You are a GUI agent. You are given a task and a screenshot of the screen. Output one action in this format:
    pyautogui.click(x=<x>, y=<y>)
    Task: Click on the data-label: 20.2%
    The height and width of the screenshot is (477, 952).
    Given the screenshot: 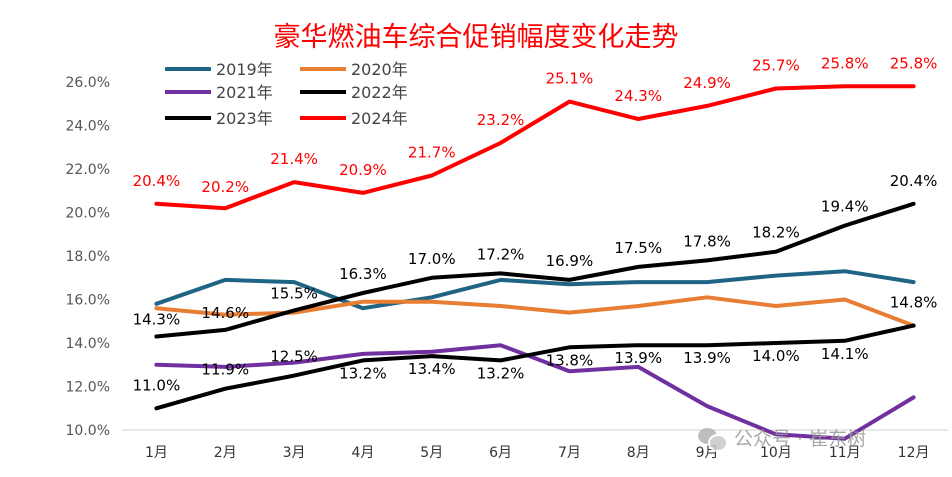 What is the action you would take?
    pyautogui.click(x=225, y=187)
    